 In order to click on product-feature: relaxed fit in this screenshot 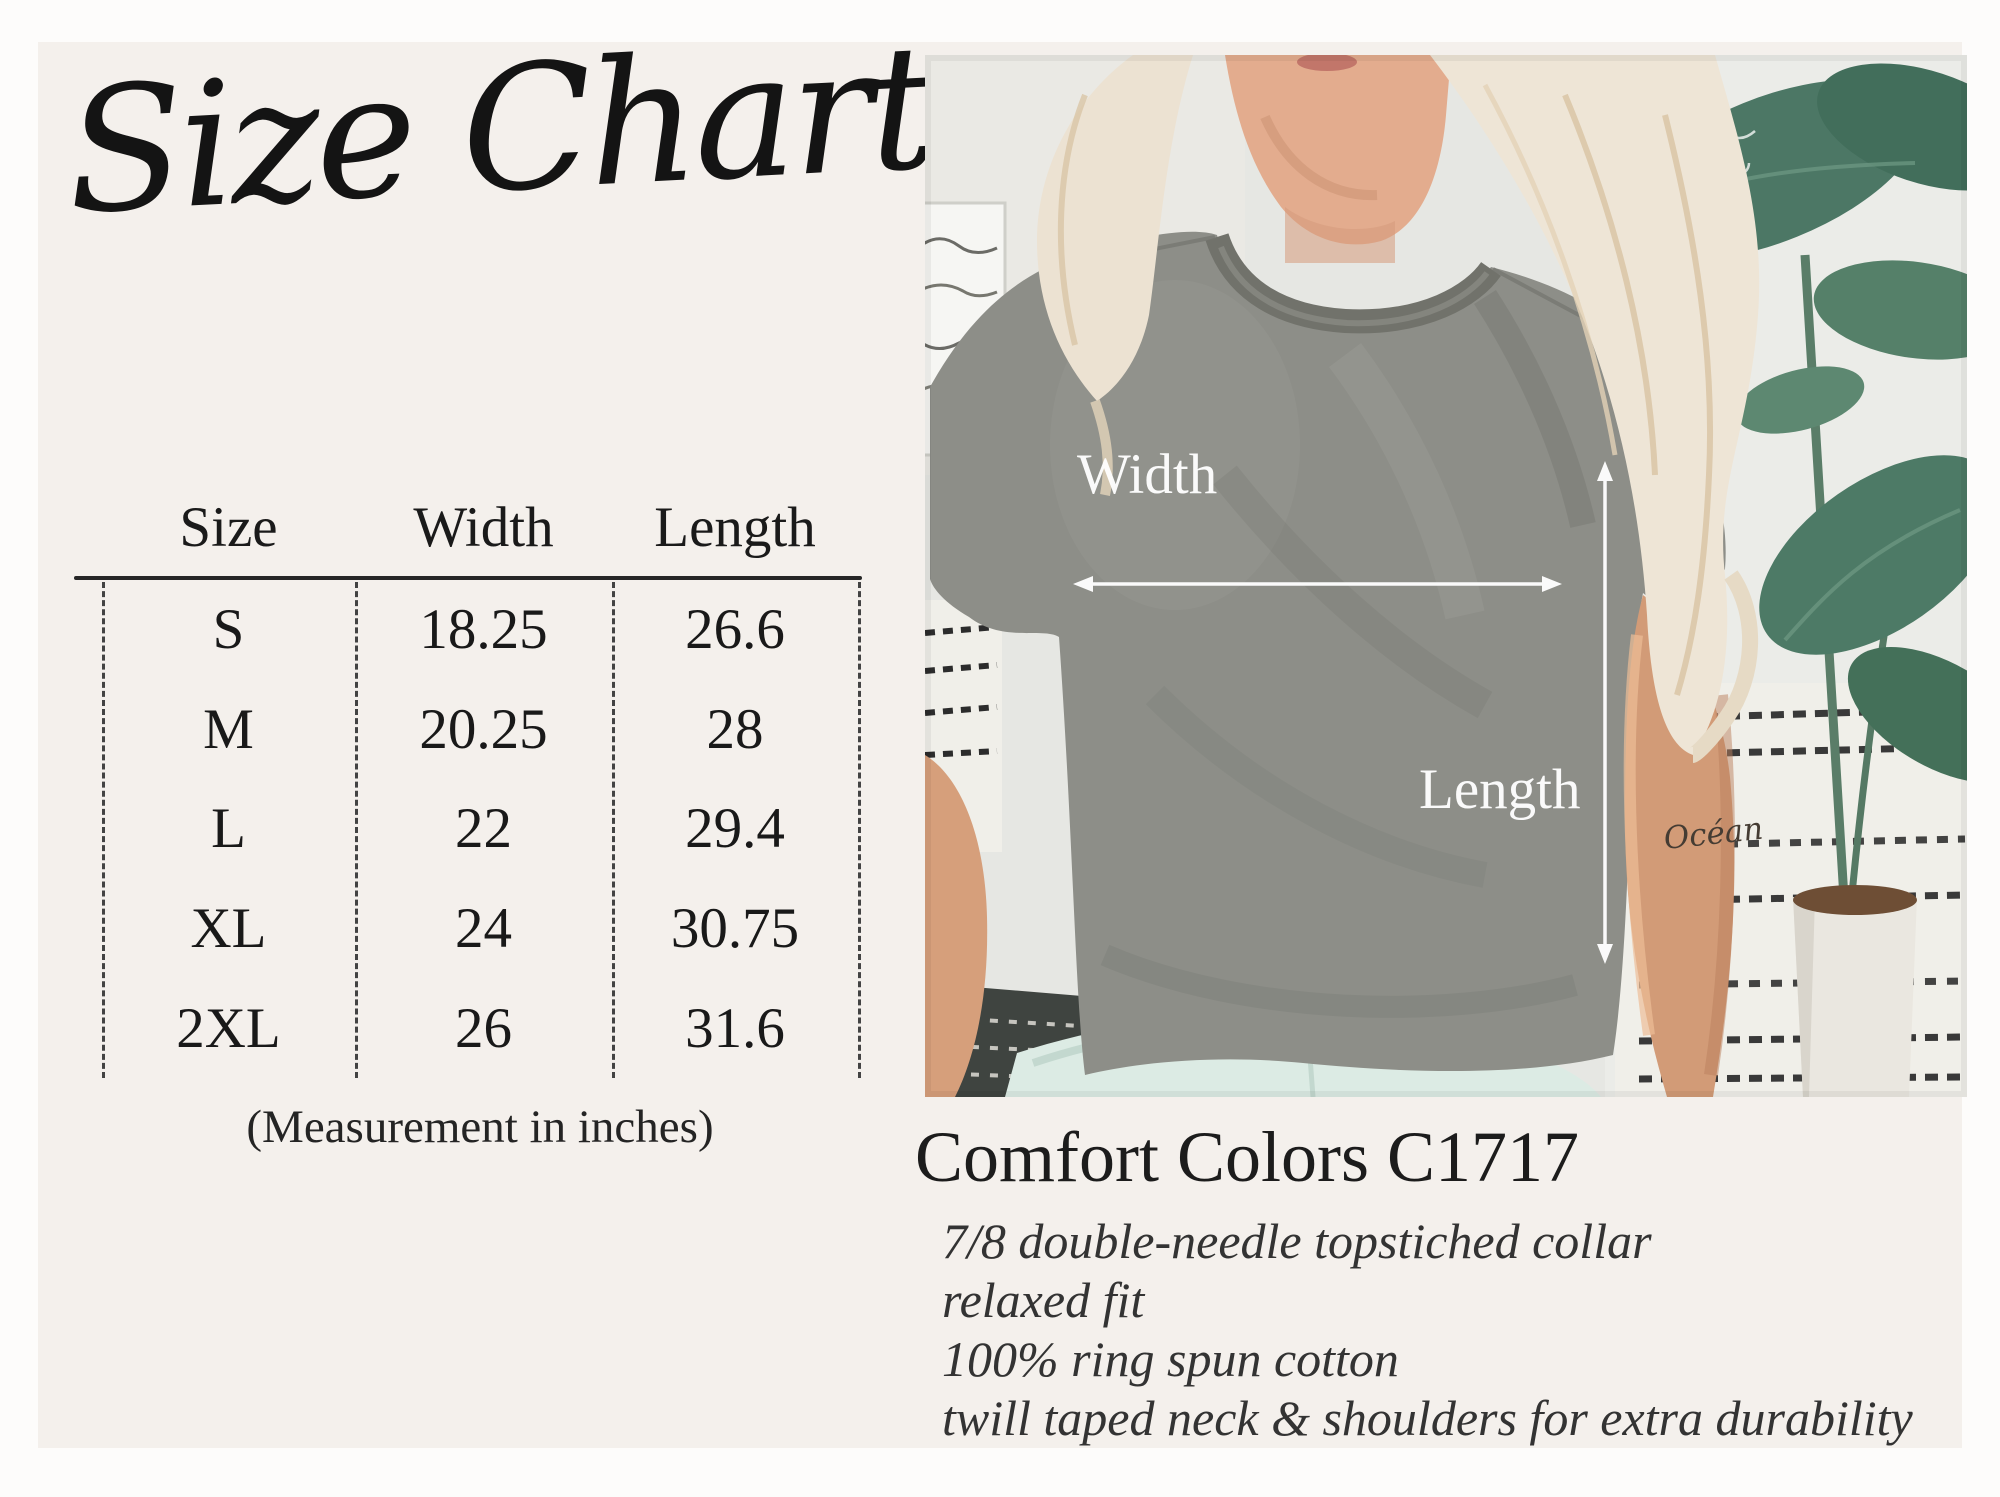, I will do `click(1043, 1300)`.